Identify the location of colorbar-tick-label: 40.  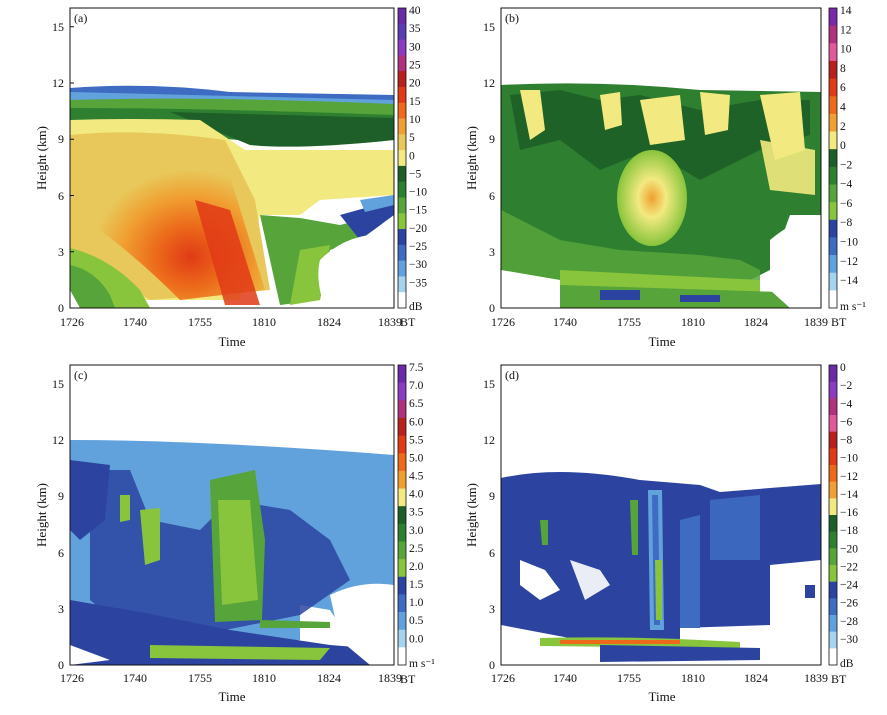
(415, 11).